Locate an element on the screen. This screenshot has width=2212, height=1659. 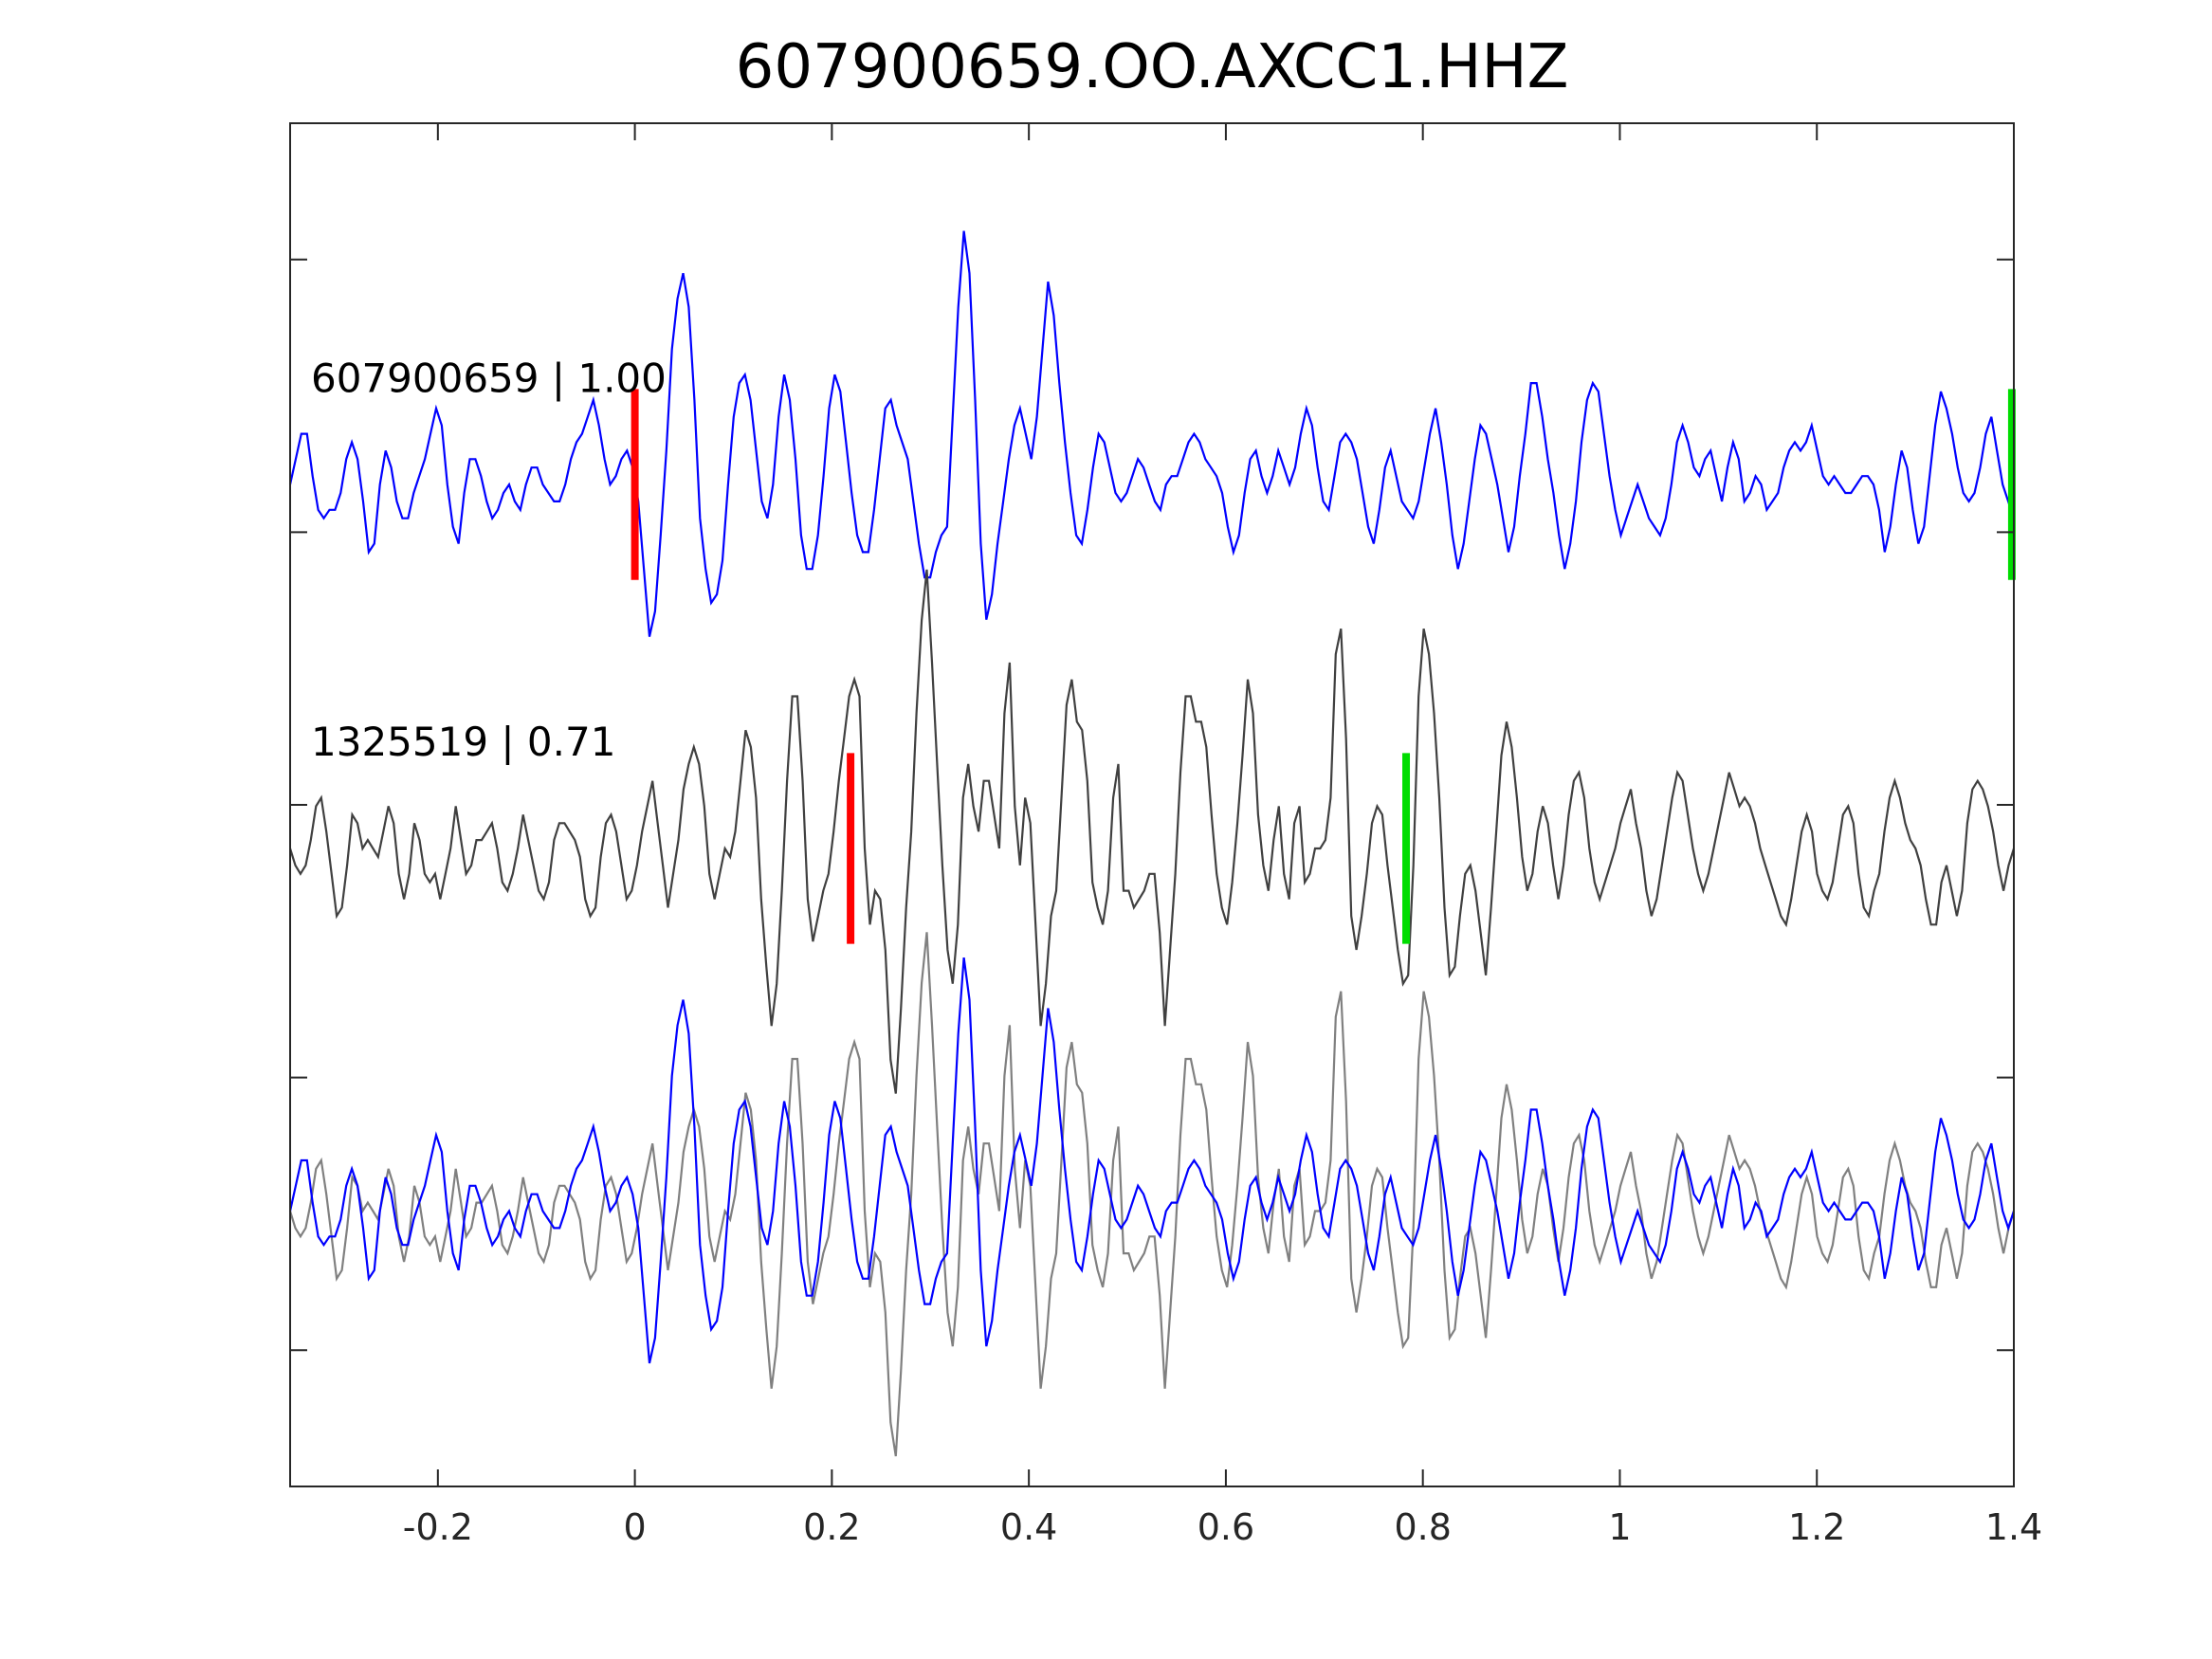
x-tick-label: -0.2 is located at coordinates (438, 1527).